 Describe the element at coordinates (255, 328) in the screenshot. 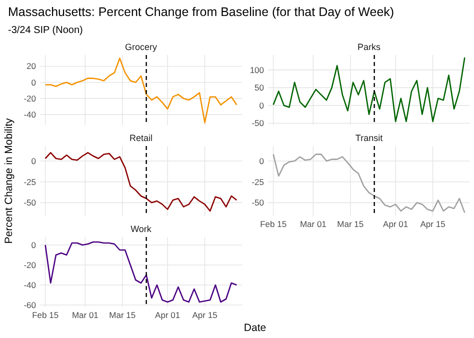

I see `text: Date` at that location.